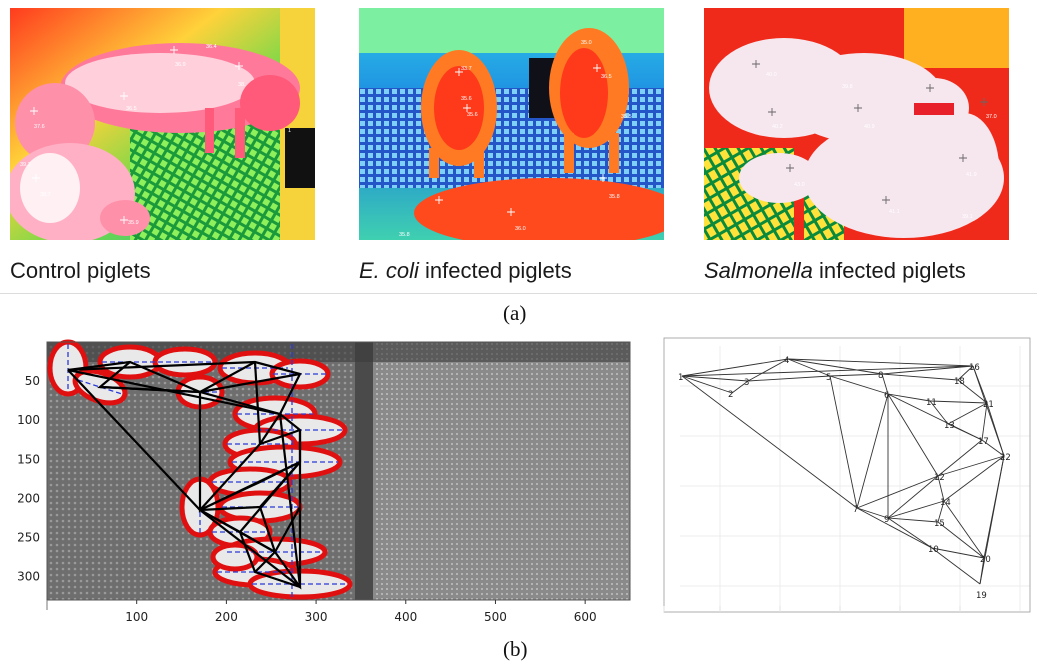 This screenshot has height=664, width=1037. I want to click on divider, so click(518, 293).